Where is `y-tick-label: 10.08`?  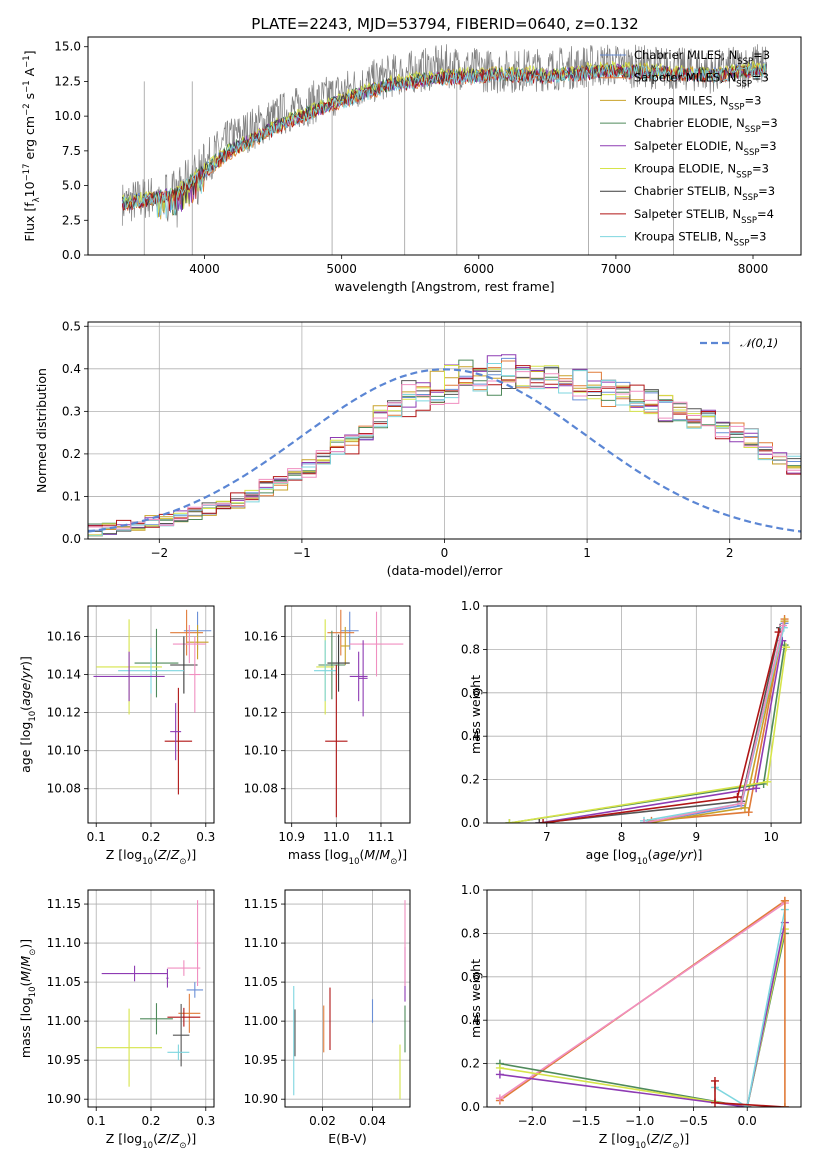
y-tick-label: 10.08 is located at coordinates (64, 789).